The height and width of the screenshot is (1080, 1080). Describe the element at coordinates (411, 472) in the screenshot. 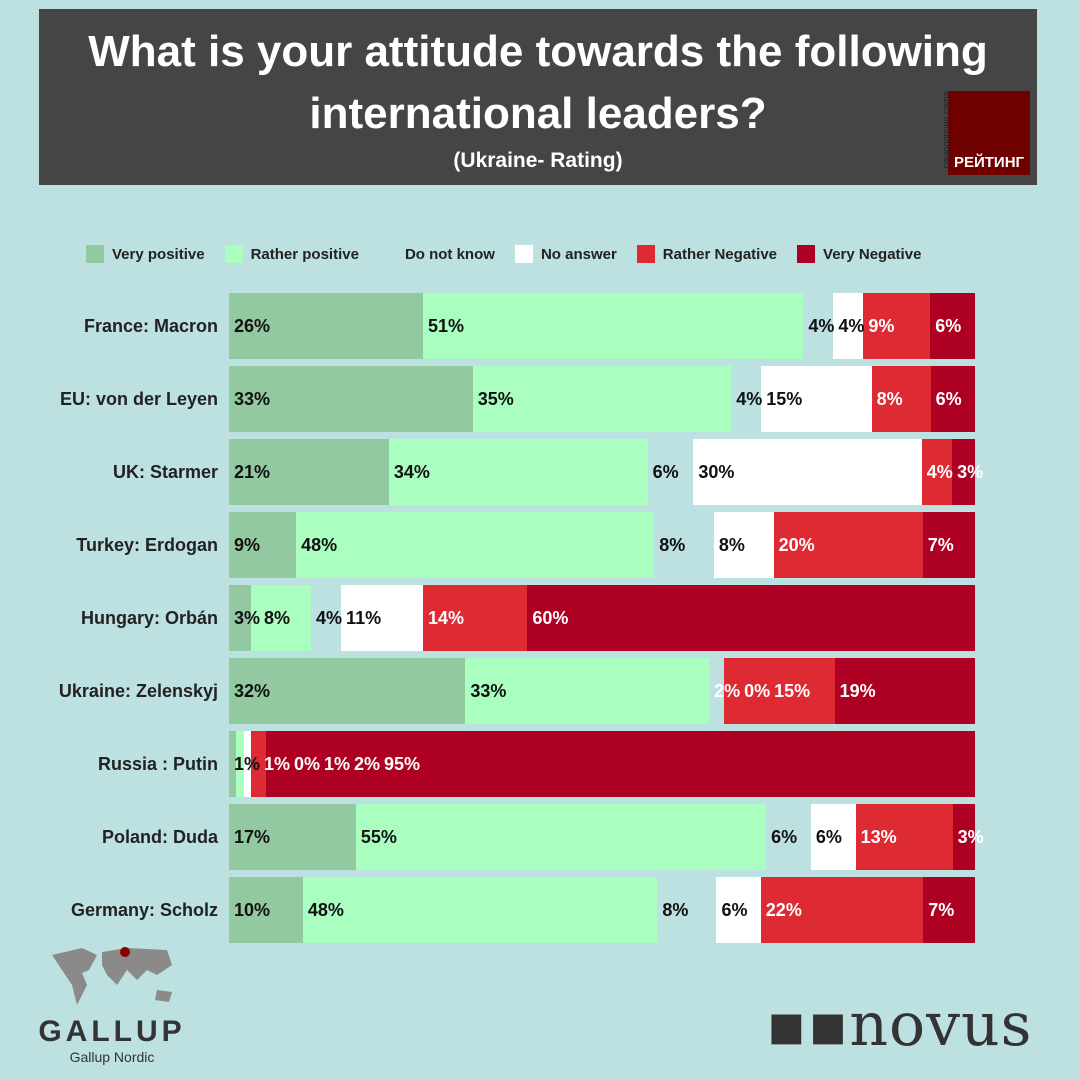

I see `data-label: 34%` at that location.